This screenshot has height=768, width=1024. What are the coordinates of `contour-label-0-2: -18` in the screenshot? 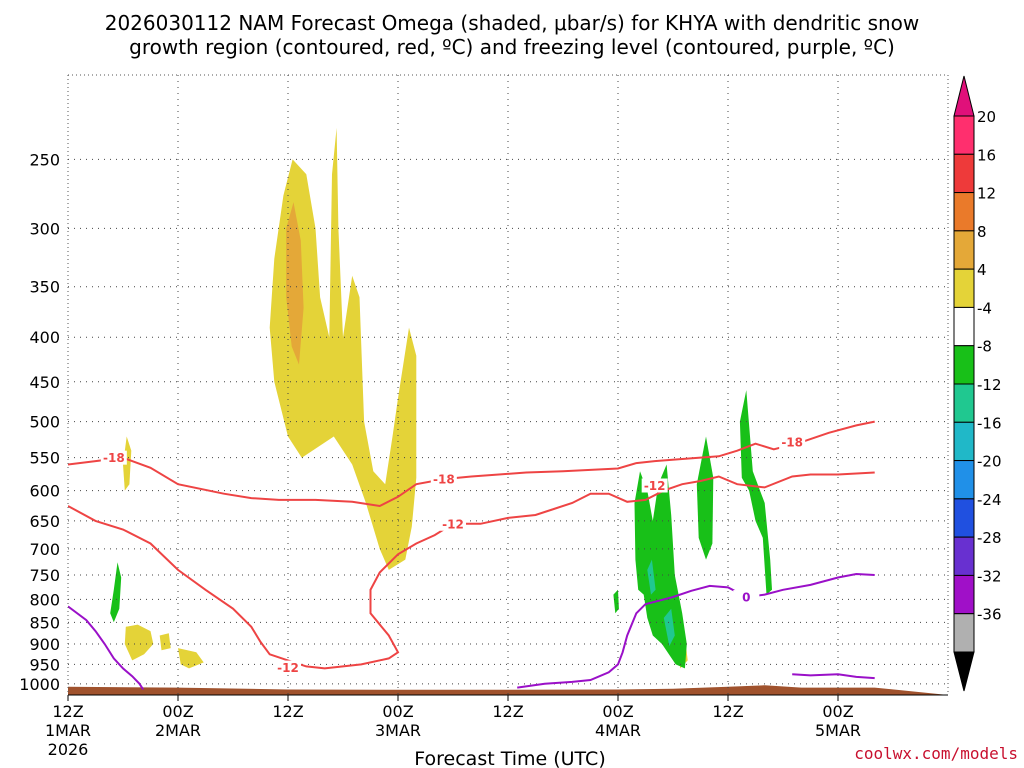 It's located at (792, 443).